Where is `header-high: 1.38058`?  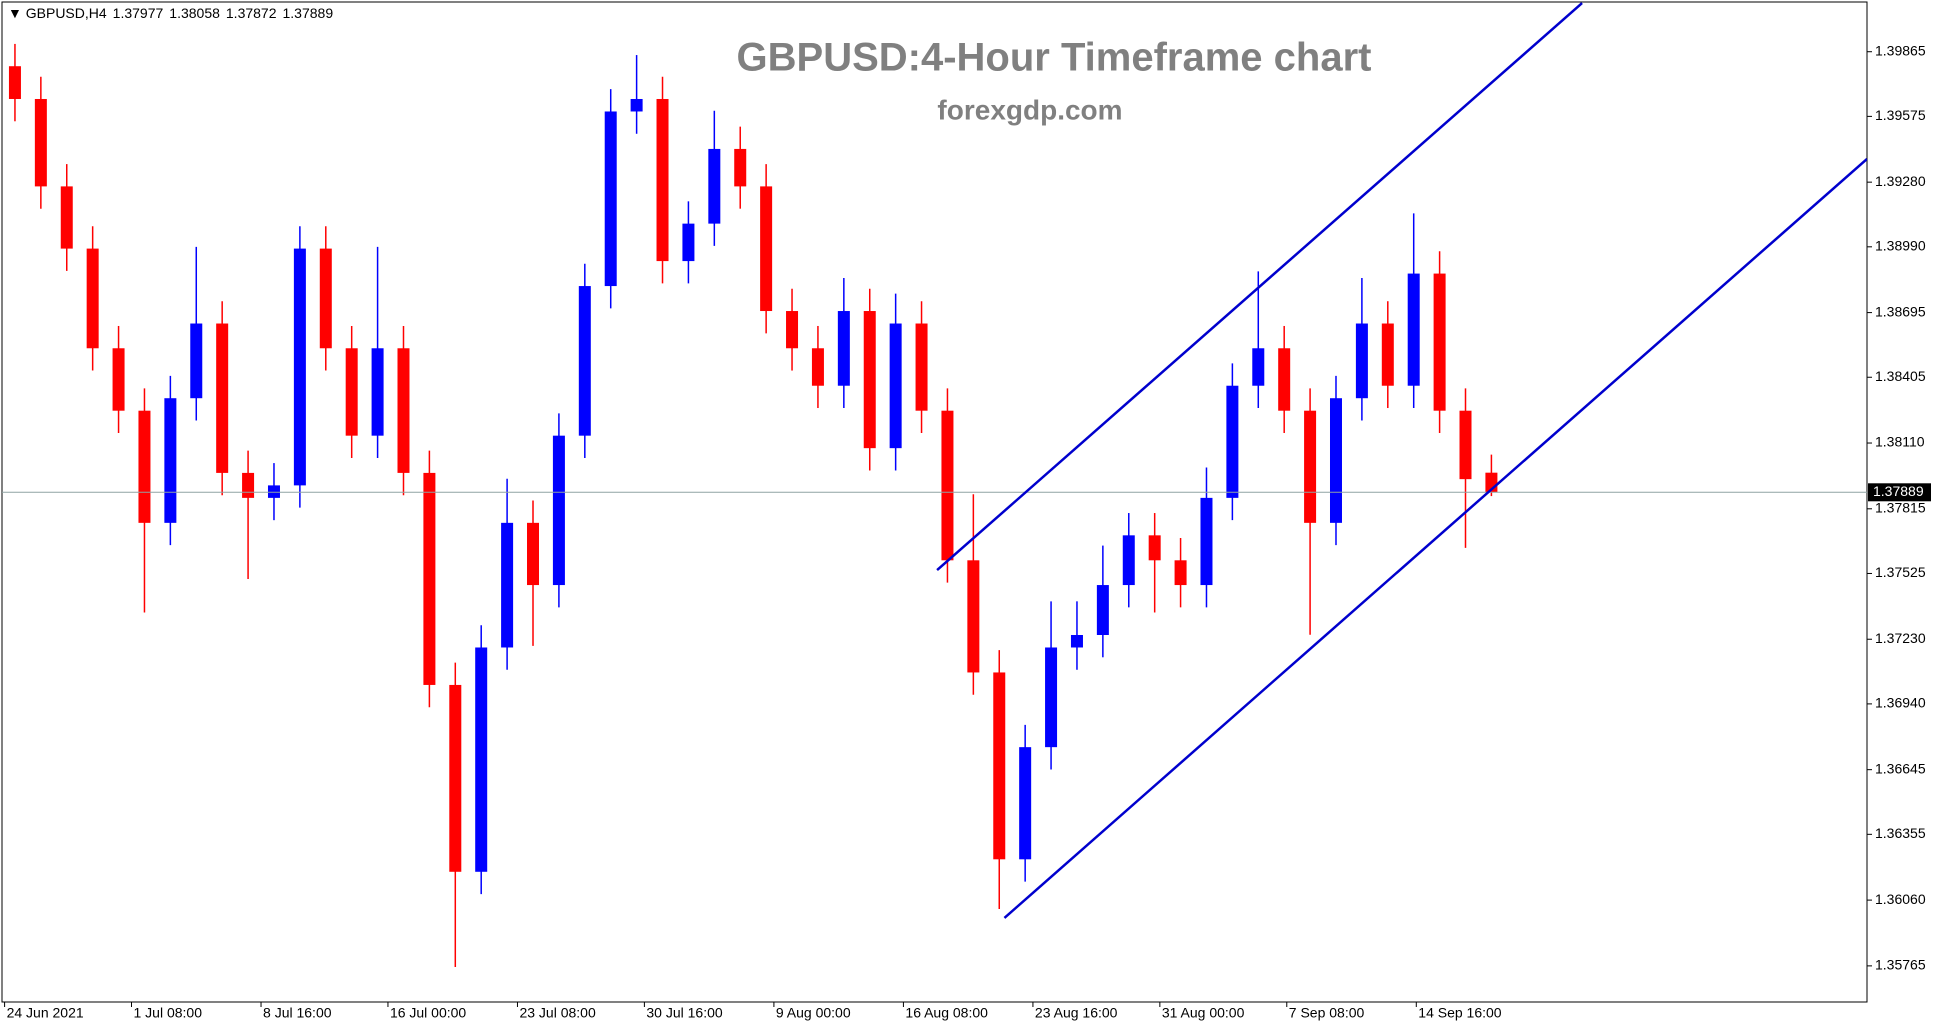
header-high: 1.38058 is located at coordinates (194, 13).